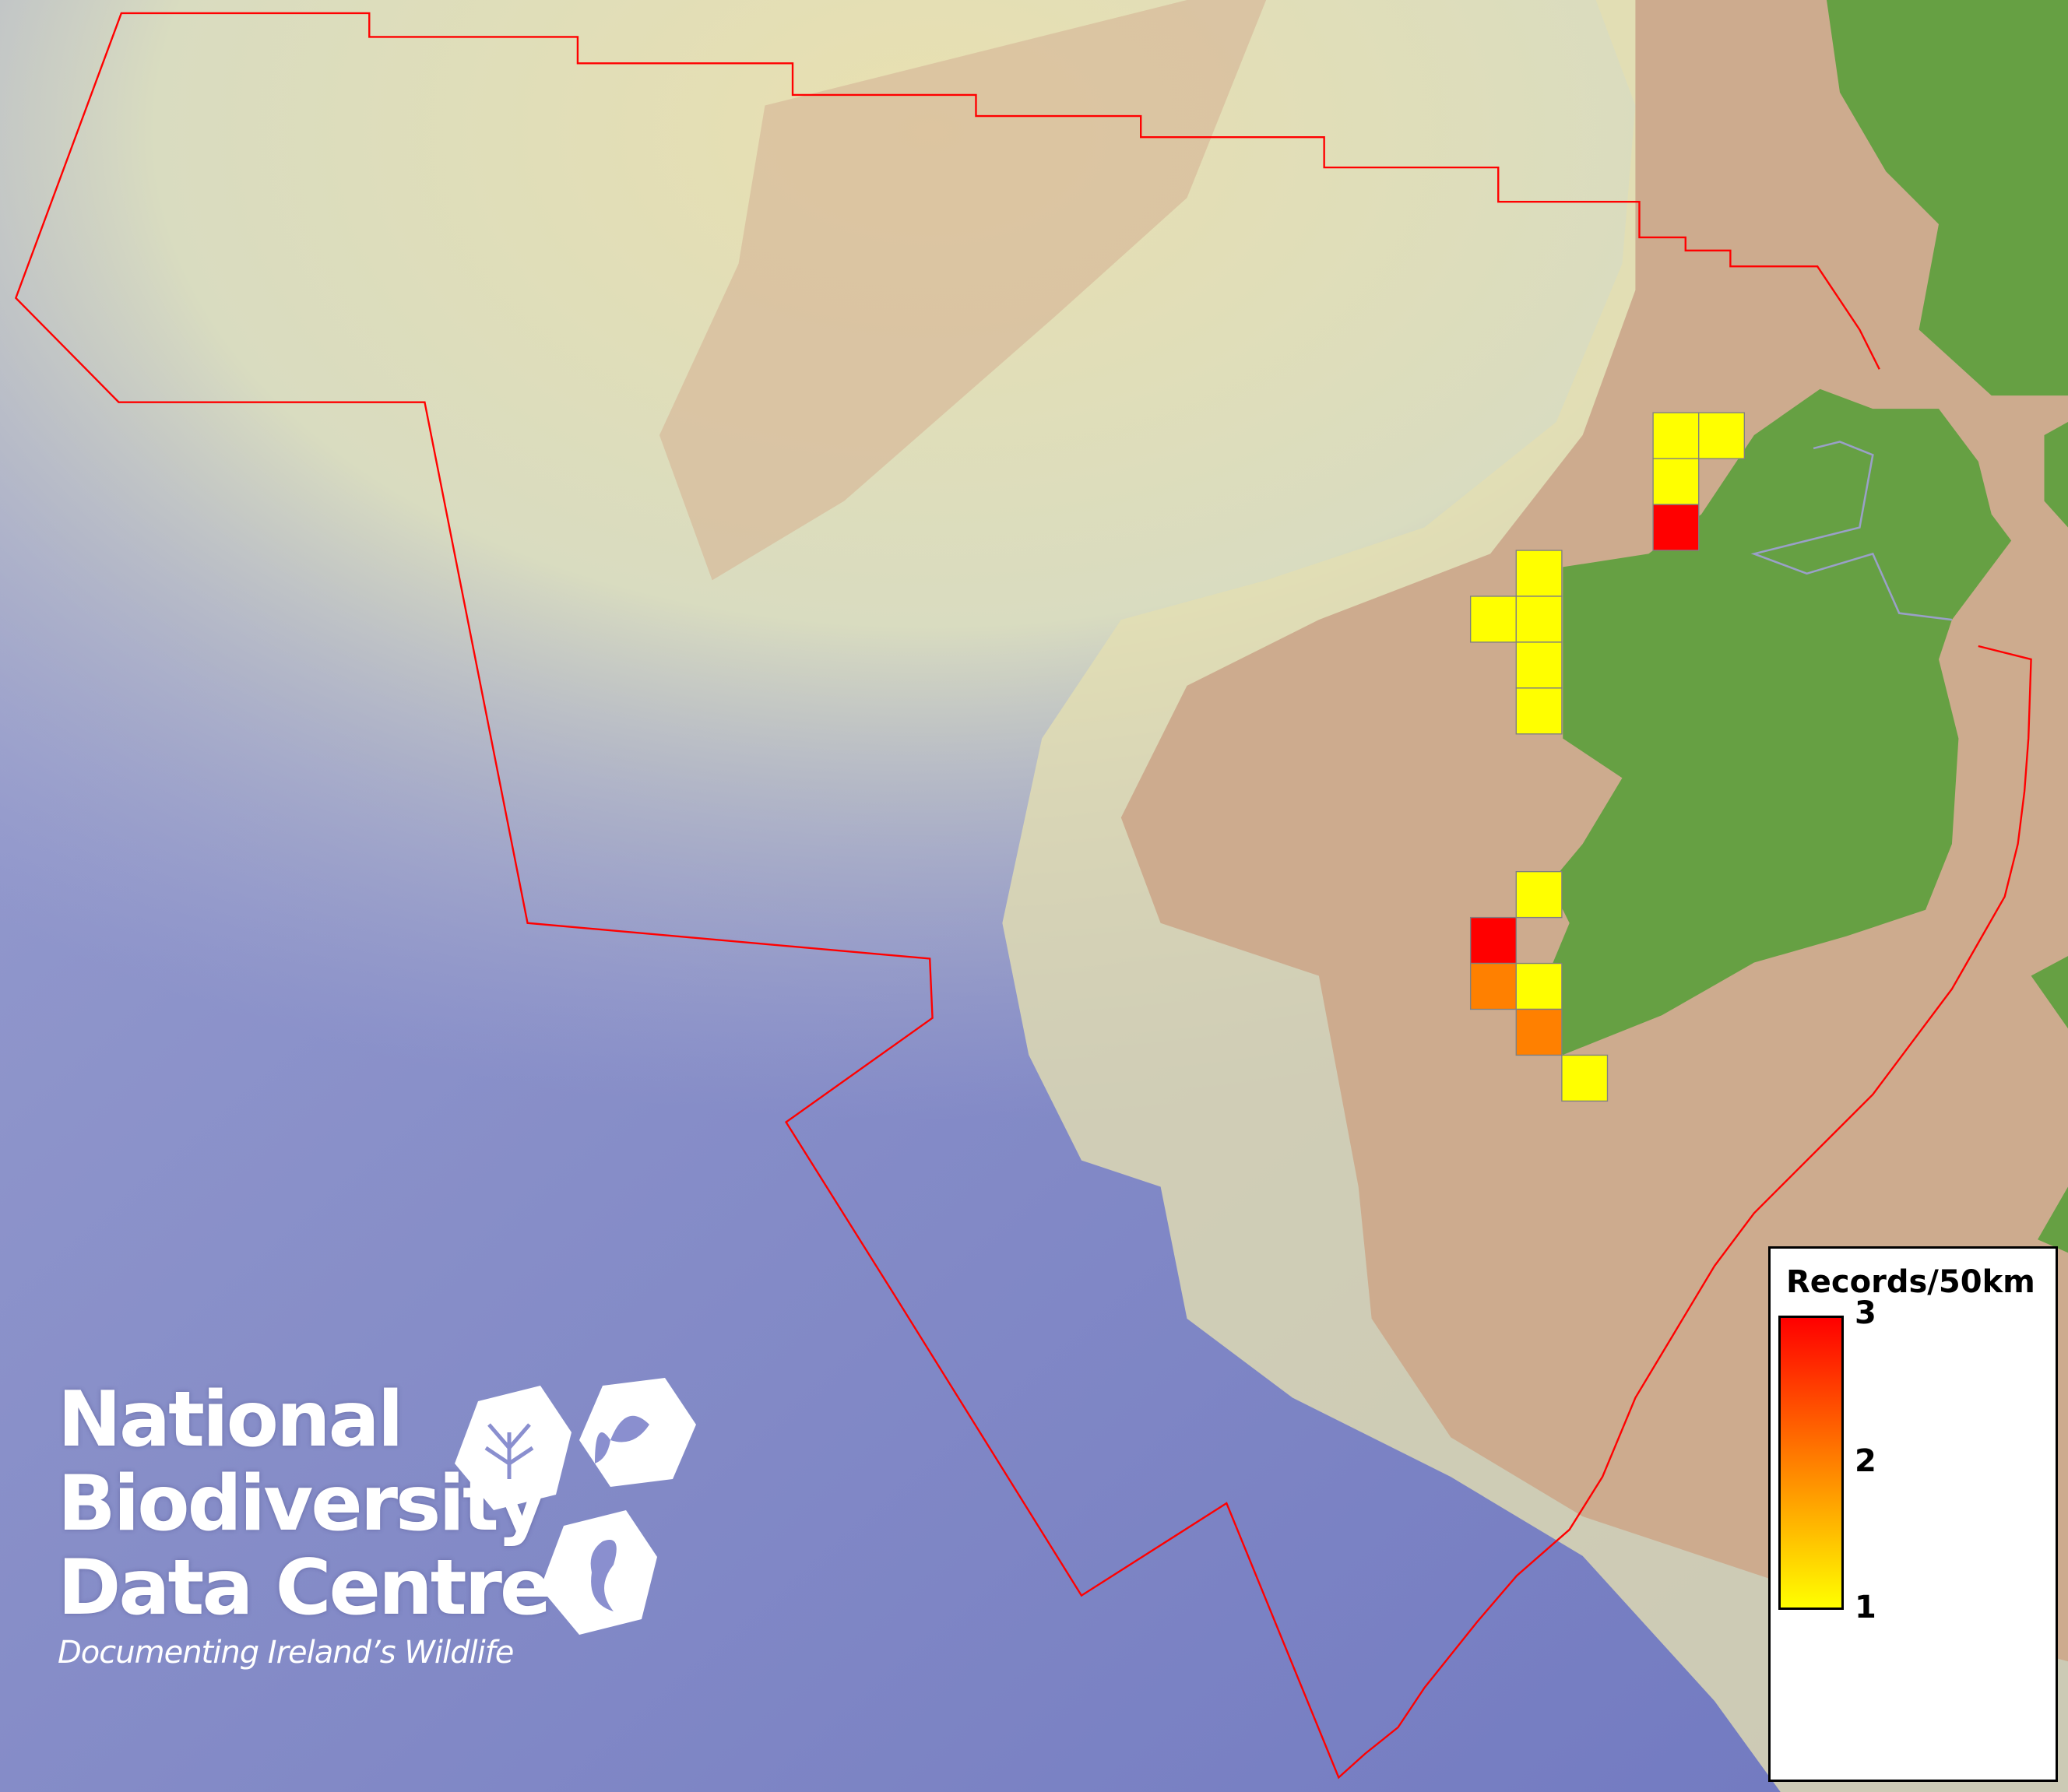 The height and width of the screenshot is (1792, 2068). What do you see at coordinates (231, 1420) in the screenshot?
I see `logo-line-national: National` at bounding box center [231, 1420].